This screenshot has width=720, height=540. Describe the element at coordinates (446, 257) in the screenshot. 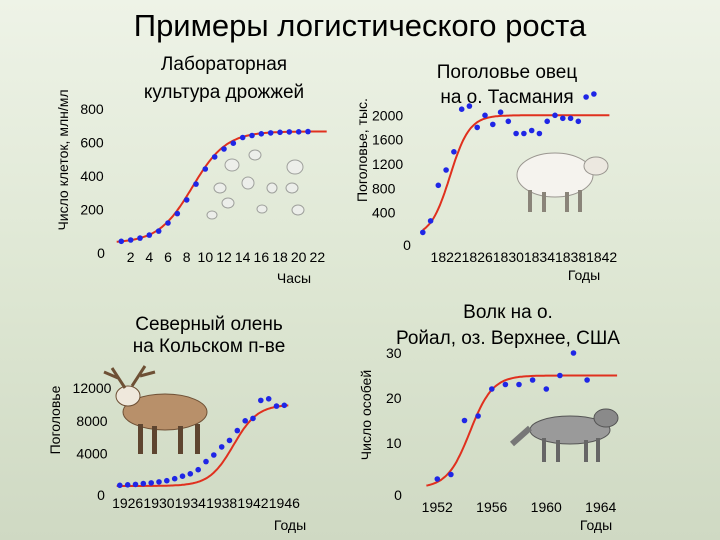

I see `sheep-x-tick-label: 1822` at that location.